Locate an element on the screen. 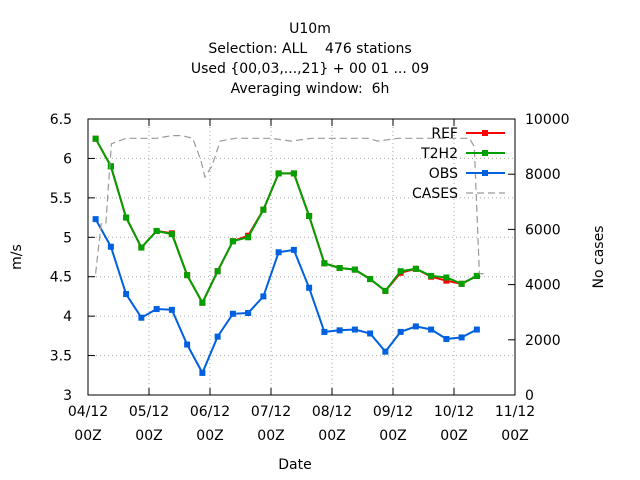  y-axis-label: m/s is located at coordinates (17, 257).